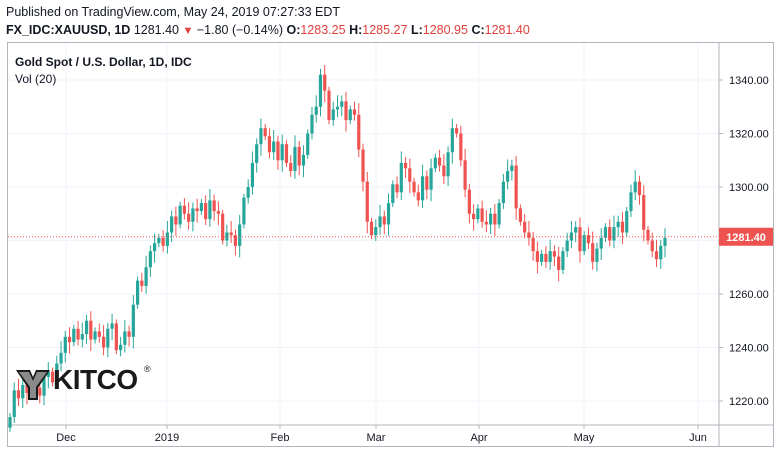  I want to click on registered-mark: ®, so click(147, 369).